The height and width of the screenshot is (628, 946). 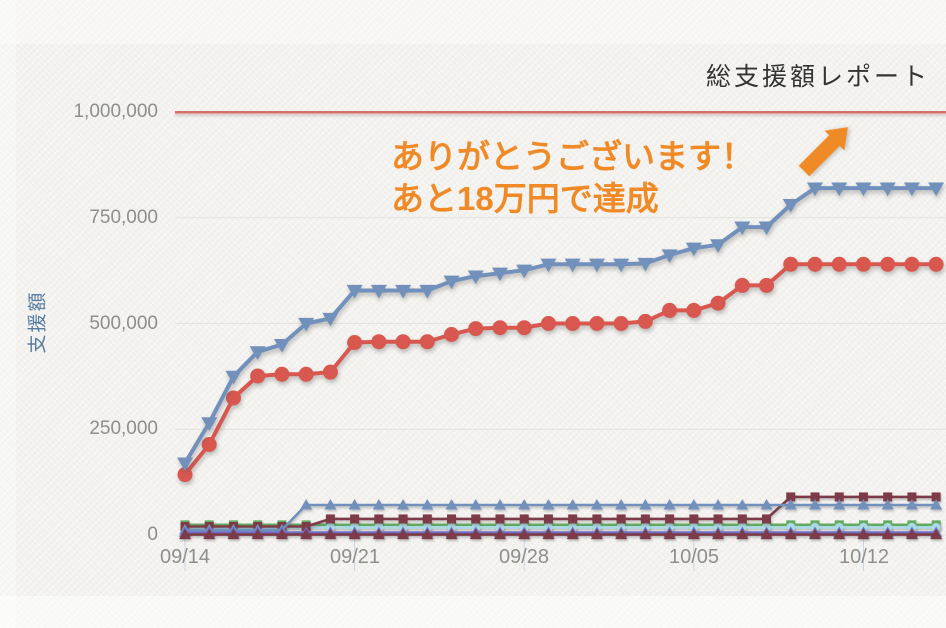 What do you see at coordinates (185, 557) in the screenshot?
I see `x-tick-0914: 09/14` at bounding box center [185, 557].